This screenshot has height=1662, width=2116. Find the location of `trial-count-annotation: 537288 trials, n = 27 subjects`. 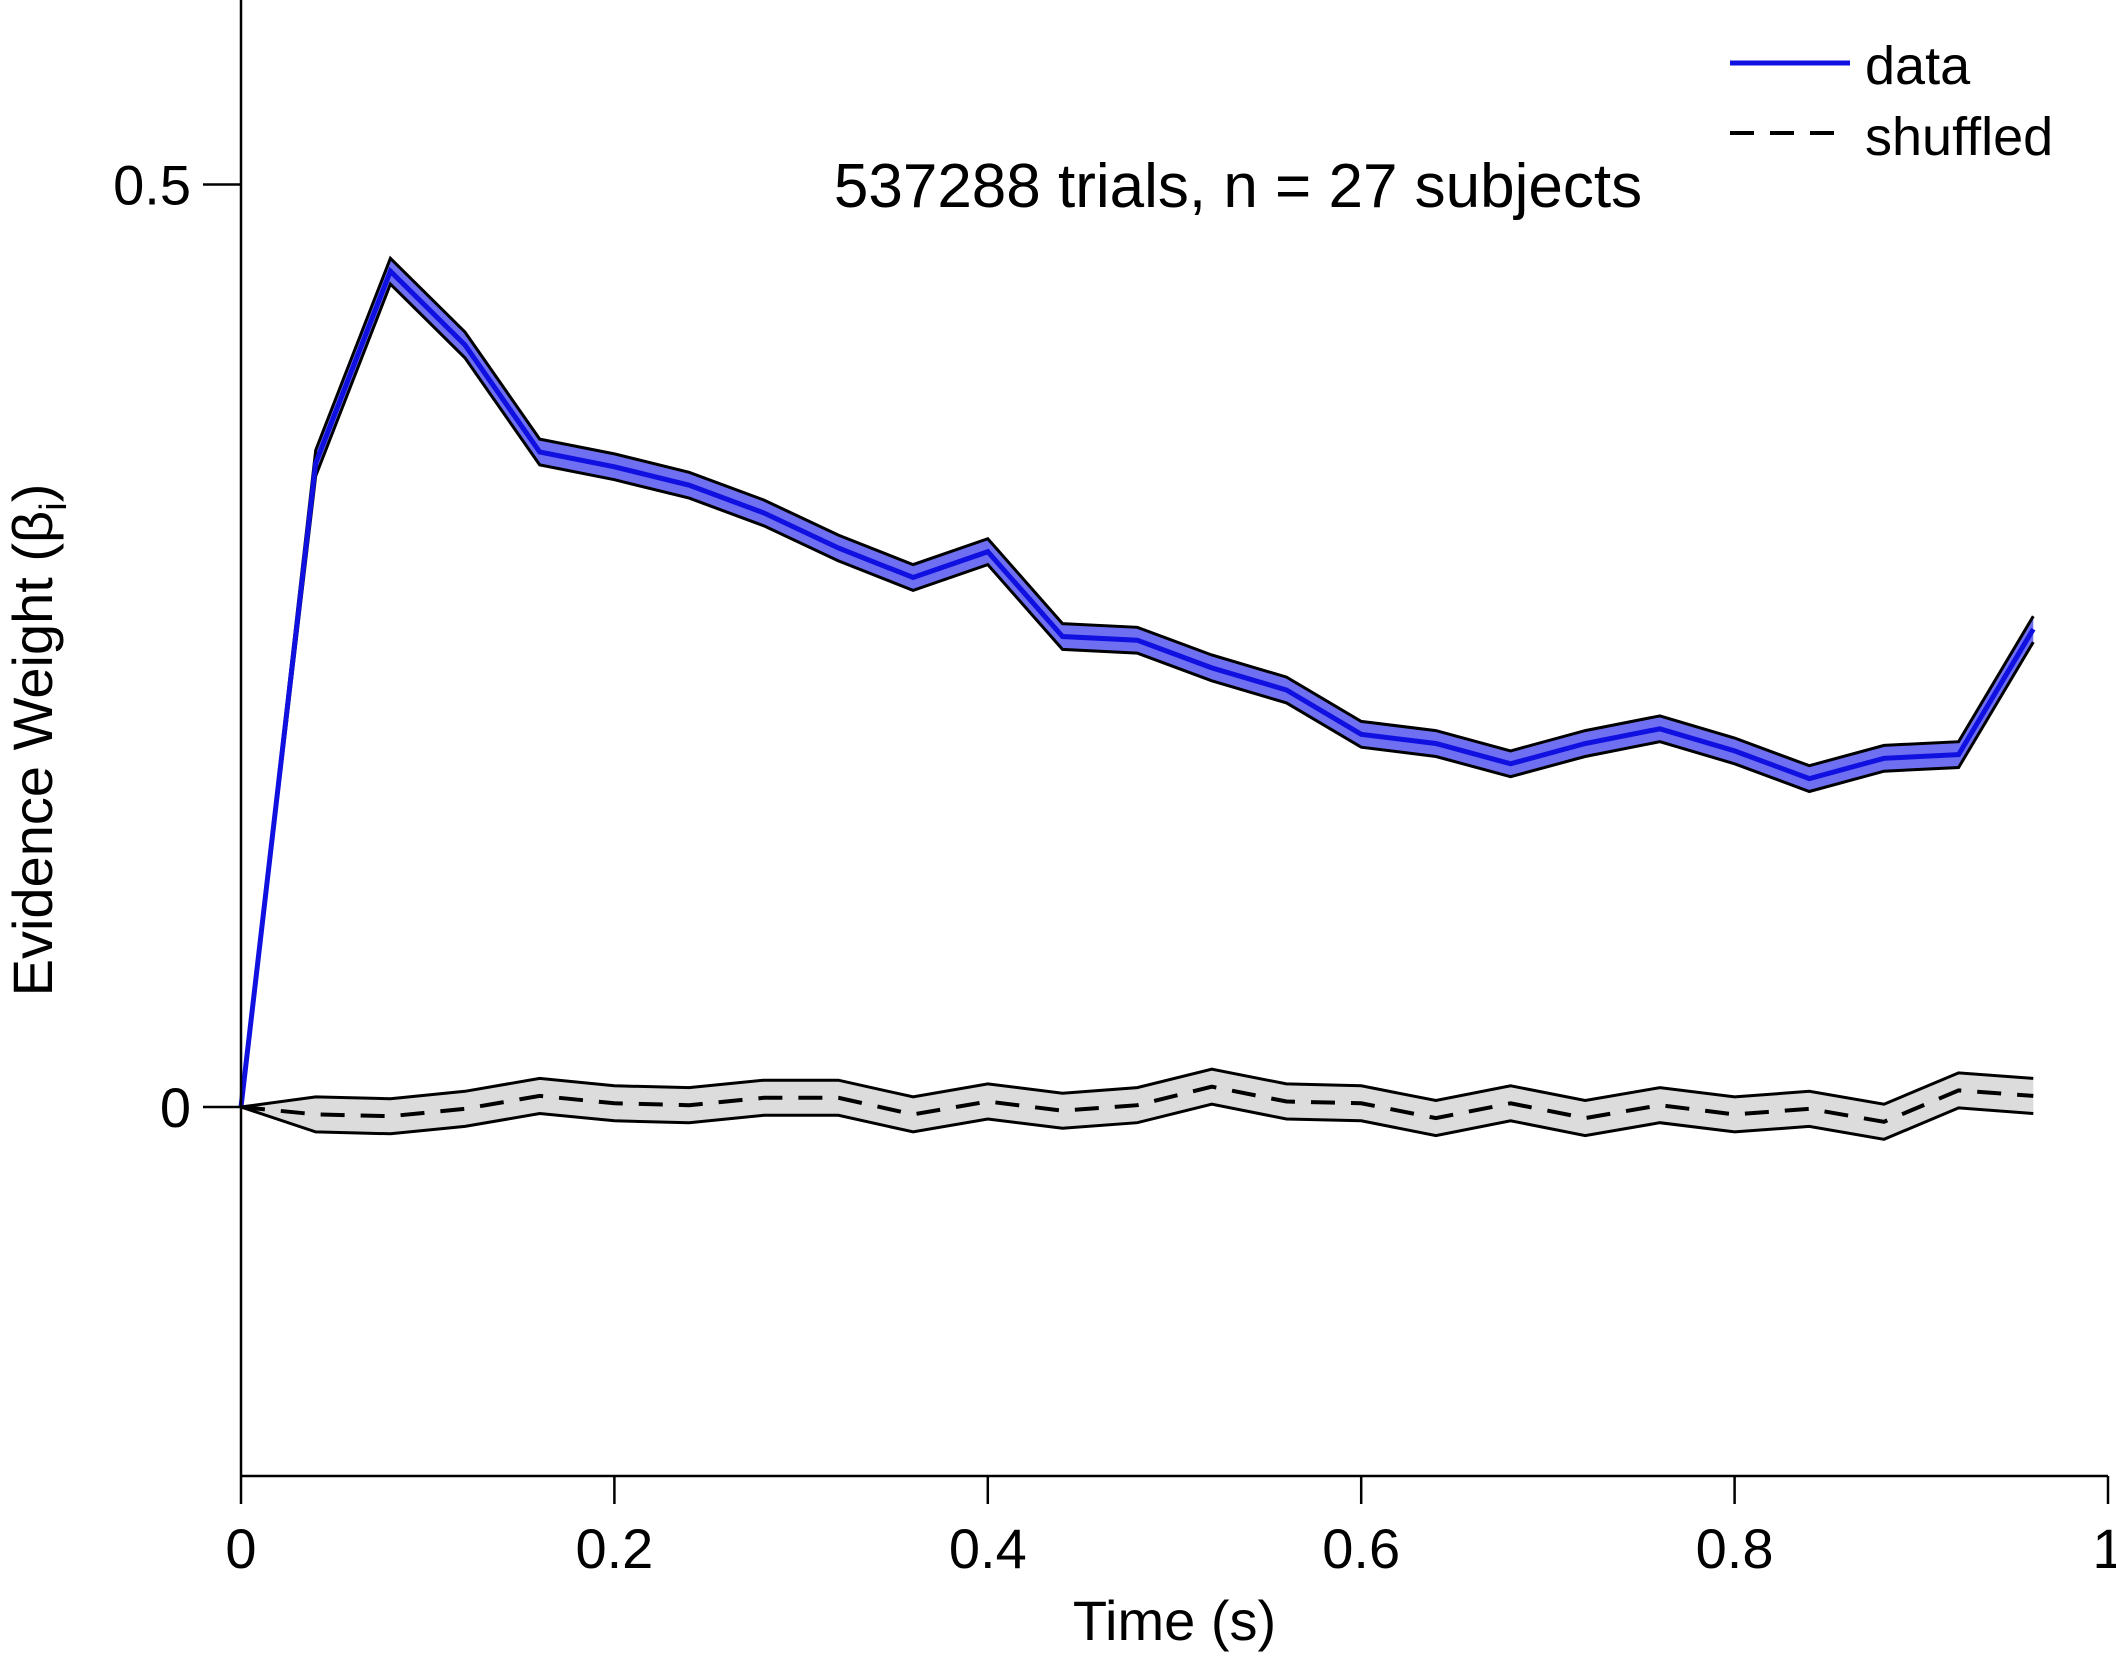

trial-count-annotation: 537288 trials, n = 27 subjects is located at coordinates (1238, 186).